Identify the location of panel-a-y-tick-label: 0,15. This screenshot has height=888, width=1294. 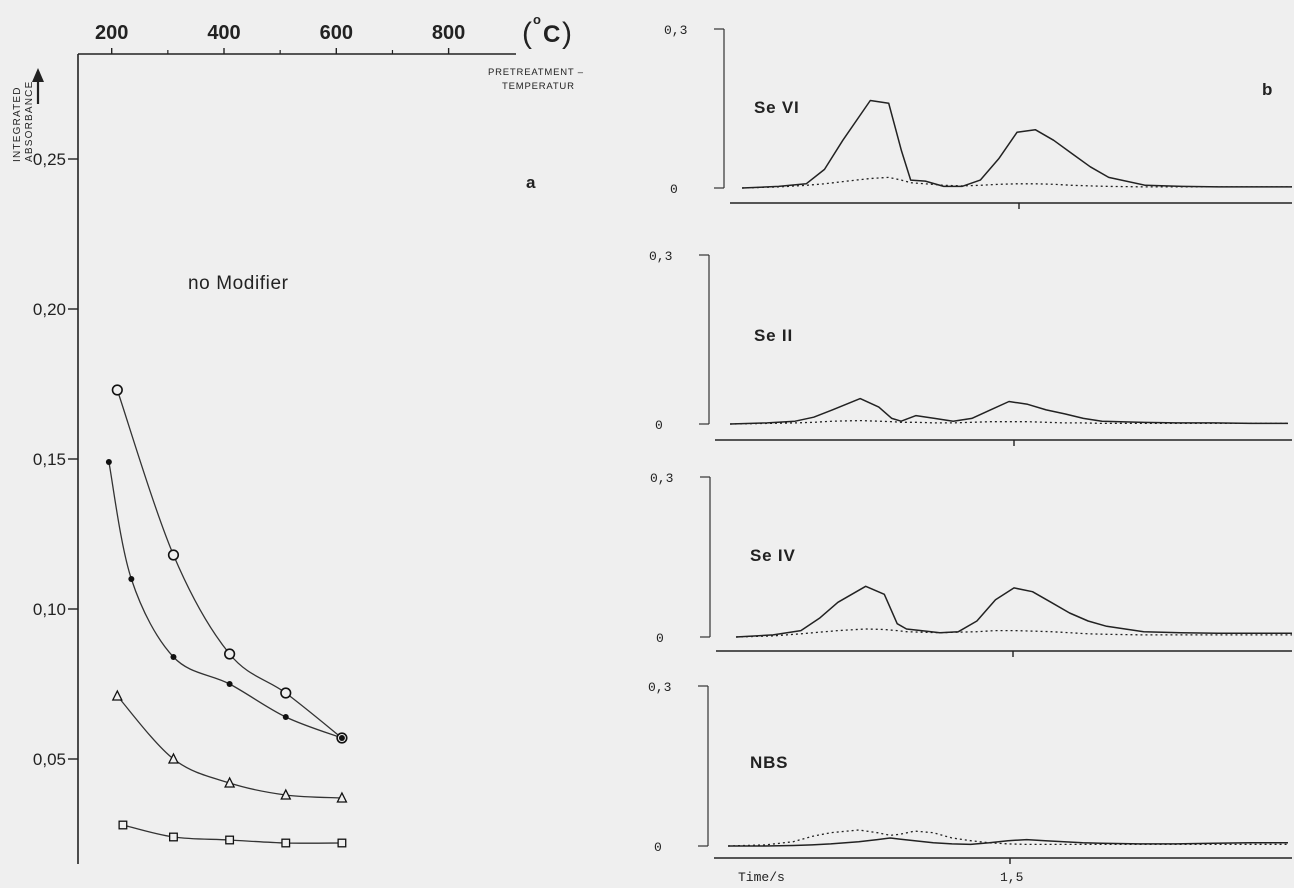
(49, 459).